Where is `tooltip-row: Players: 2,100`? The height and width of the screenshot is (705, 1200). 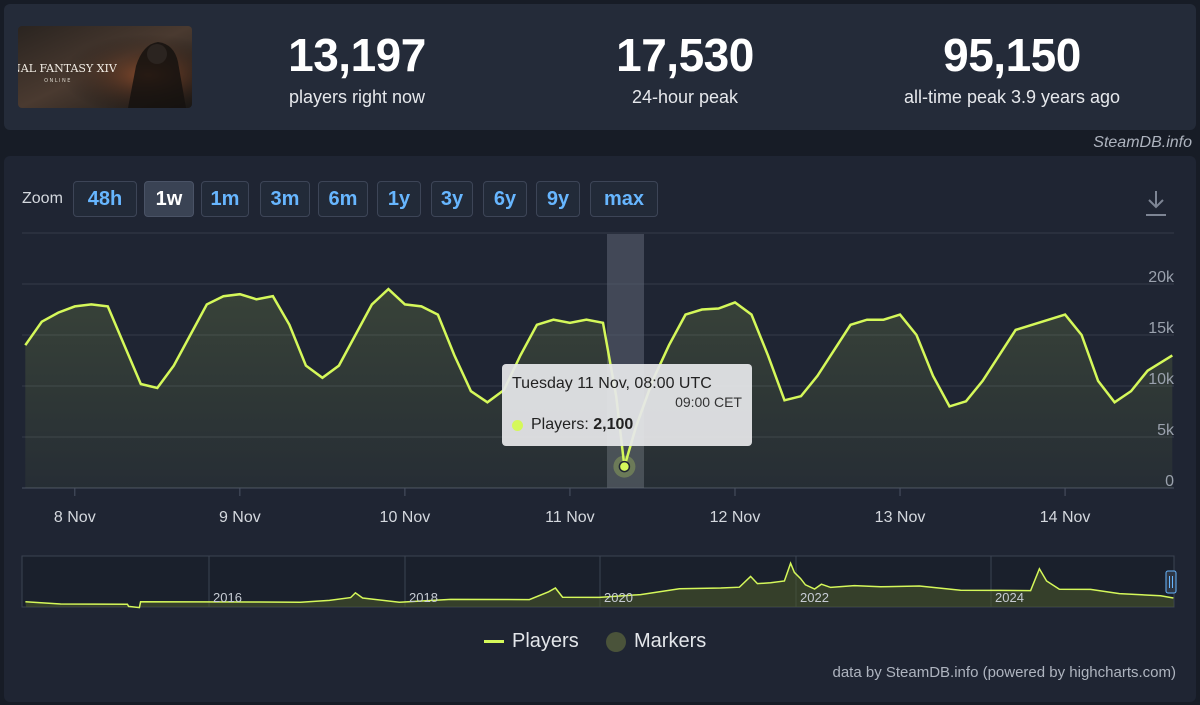
tooltip-row: Players: 2,100 is located at coordinates (627, 425).